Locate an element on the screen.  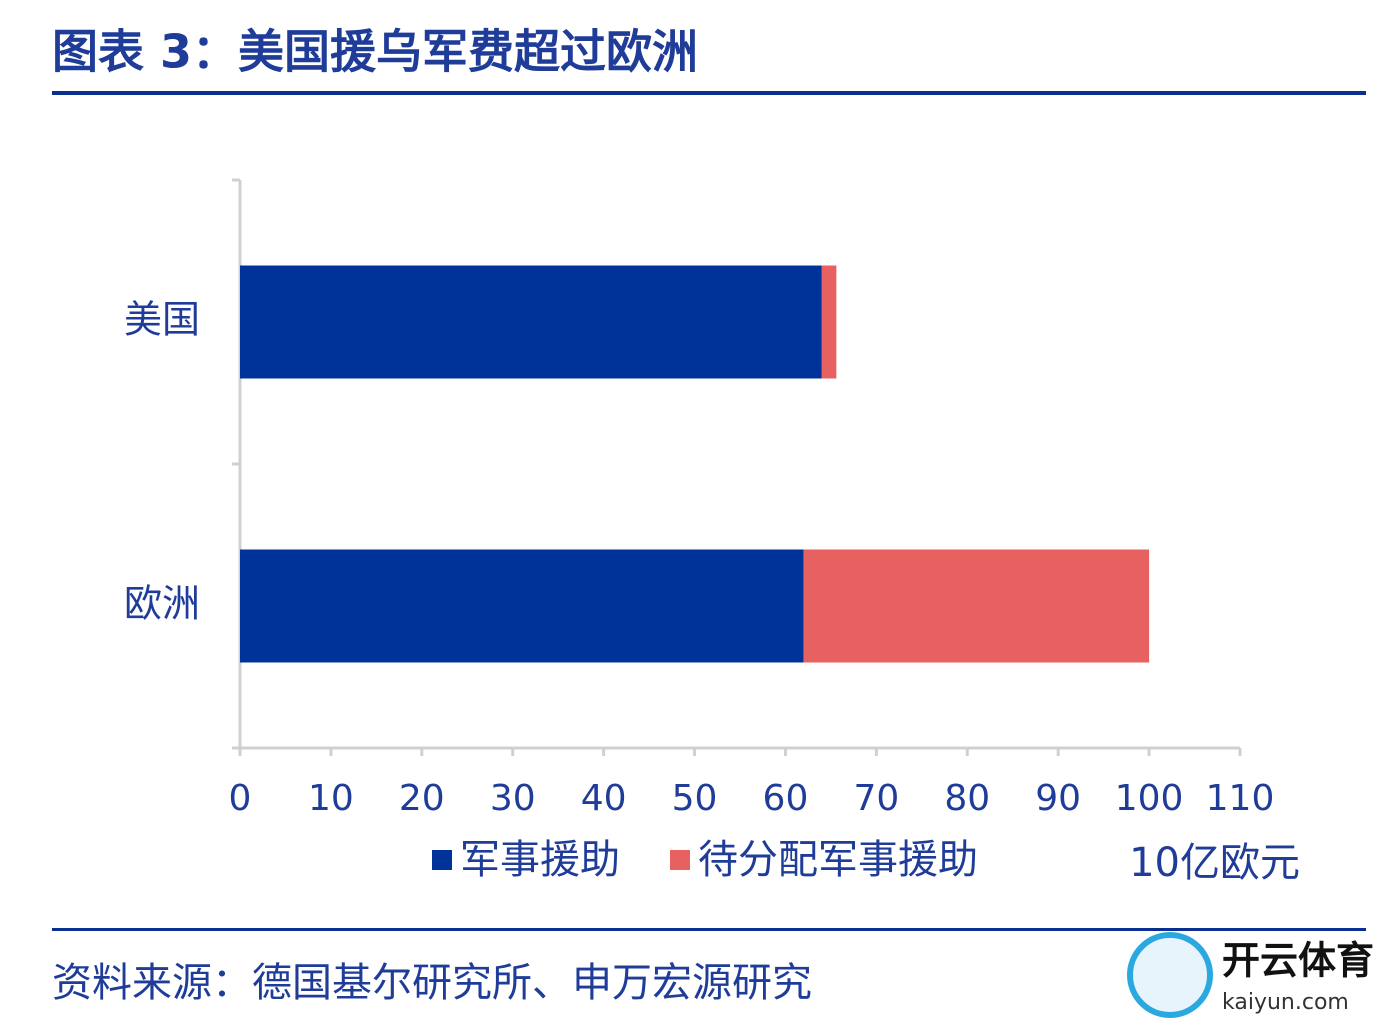
x-tick-label: 70 is located at coordinates (876, 798).